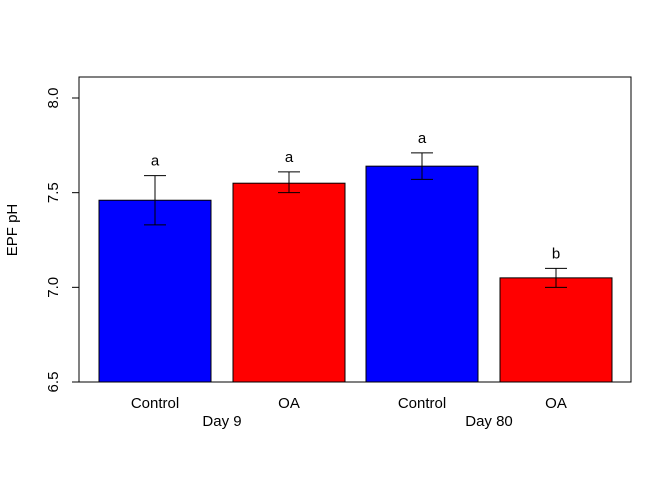 Image resolution: width=672 pixels, height=480 pixels. I want to click on bar-control-day9, so click(155, 291).